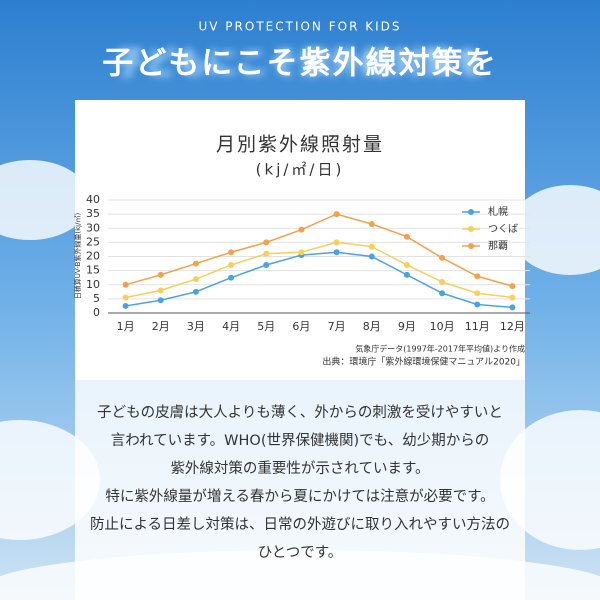 The image size is (600, 600). Describe the element at coordinates (96, 312) in the screenshot. I see `y-tick-label: 0` at that location.